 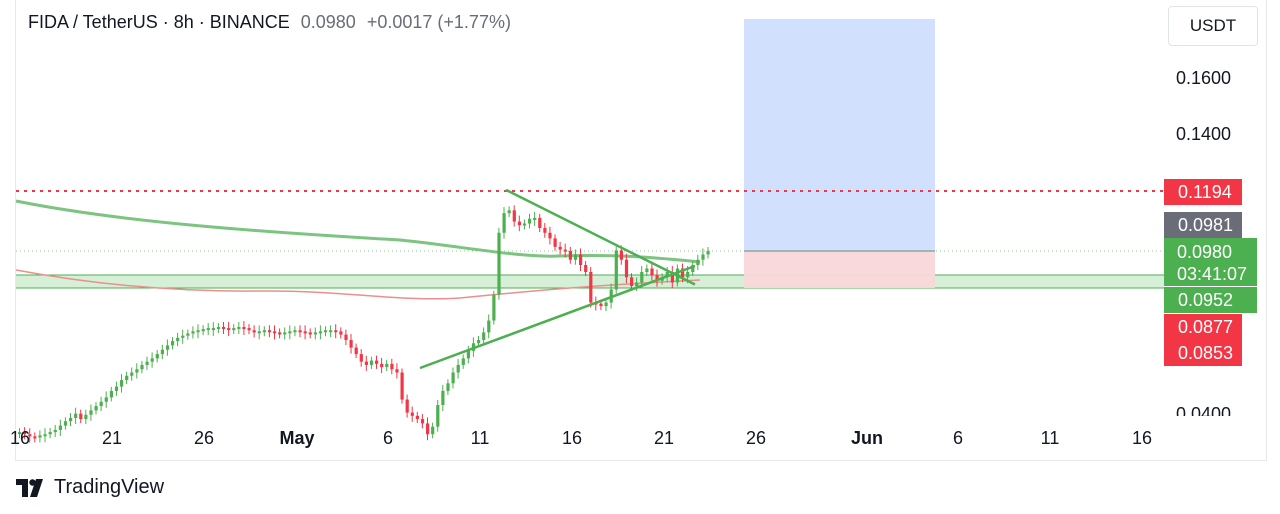 What do you see at coordinates (109, 487) in the screenshot?
I see `tradingview-brand: TradingView` at bounding box center [109, 487].